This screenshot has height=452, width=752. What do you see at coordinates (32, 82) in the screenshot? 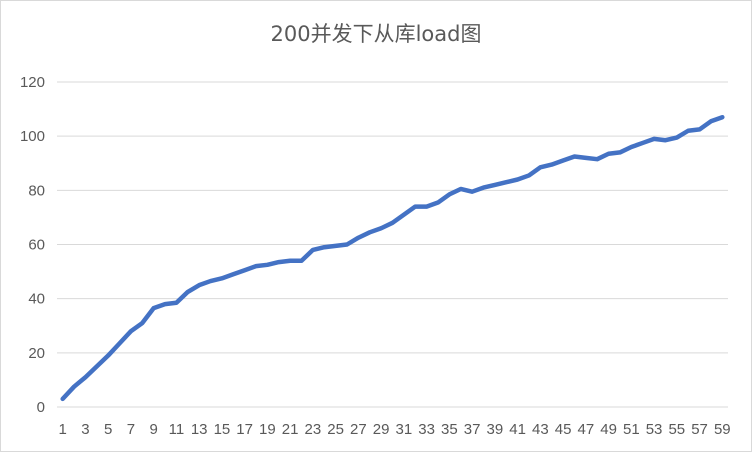
I see `y-tick-label: 120` at bounding box center [32, 82].